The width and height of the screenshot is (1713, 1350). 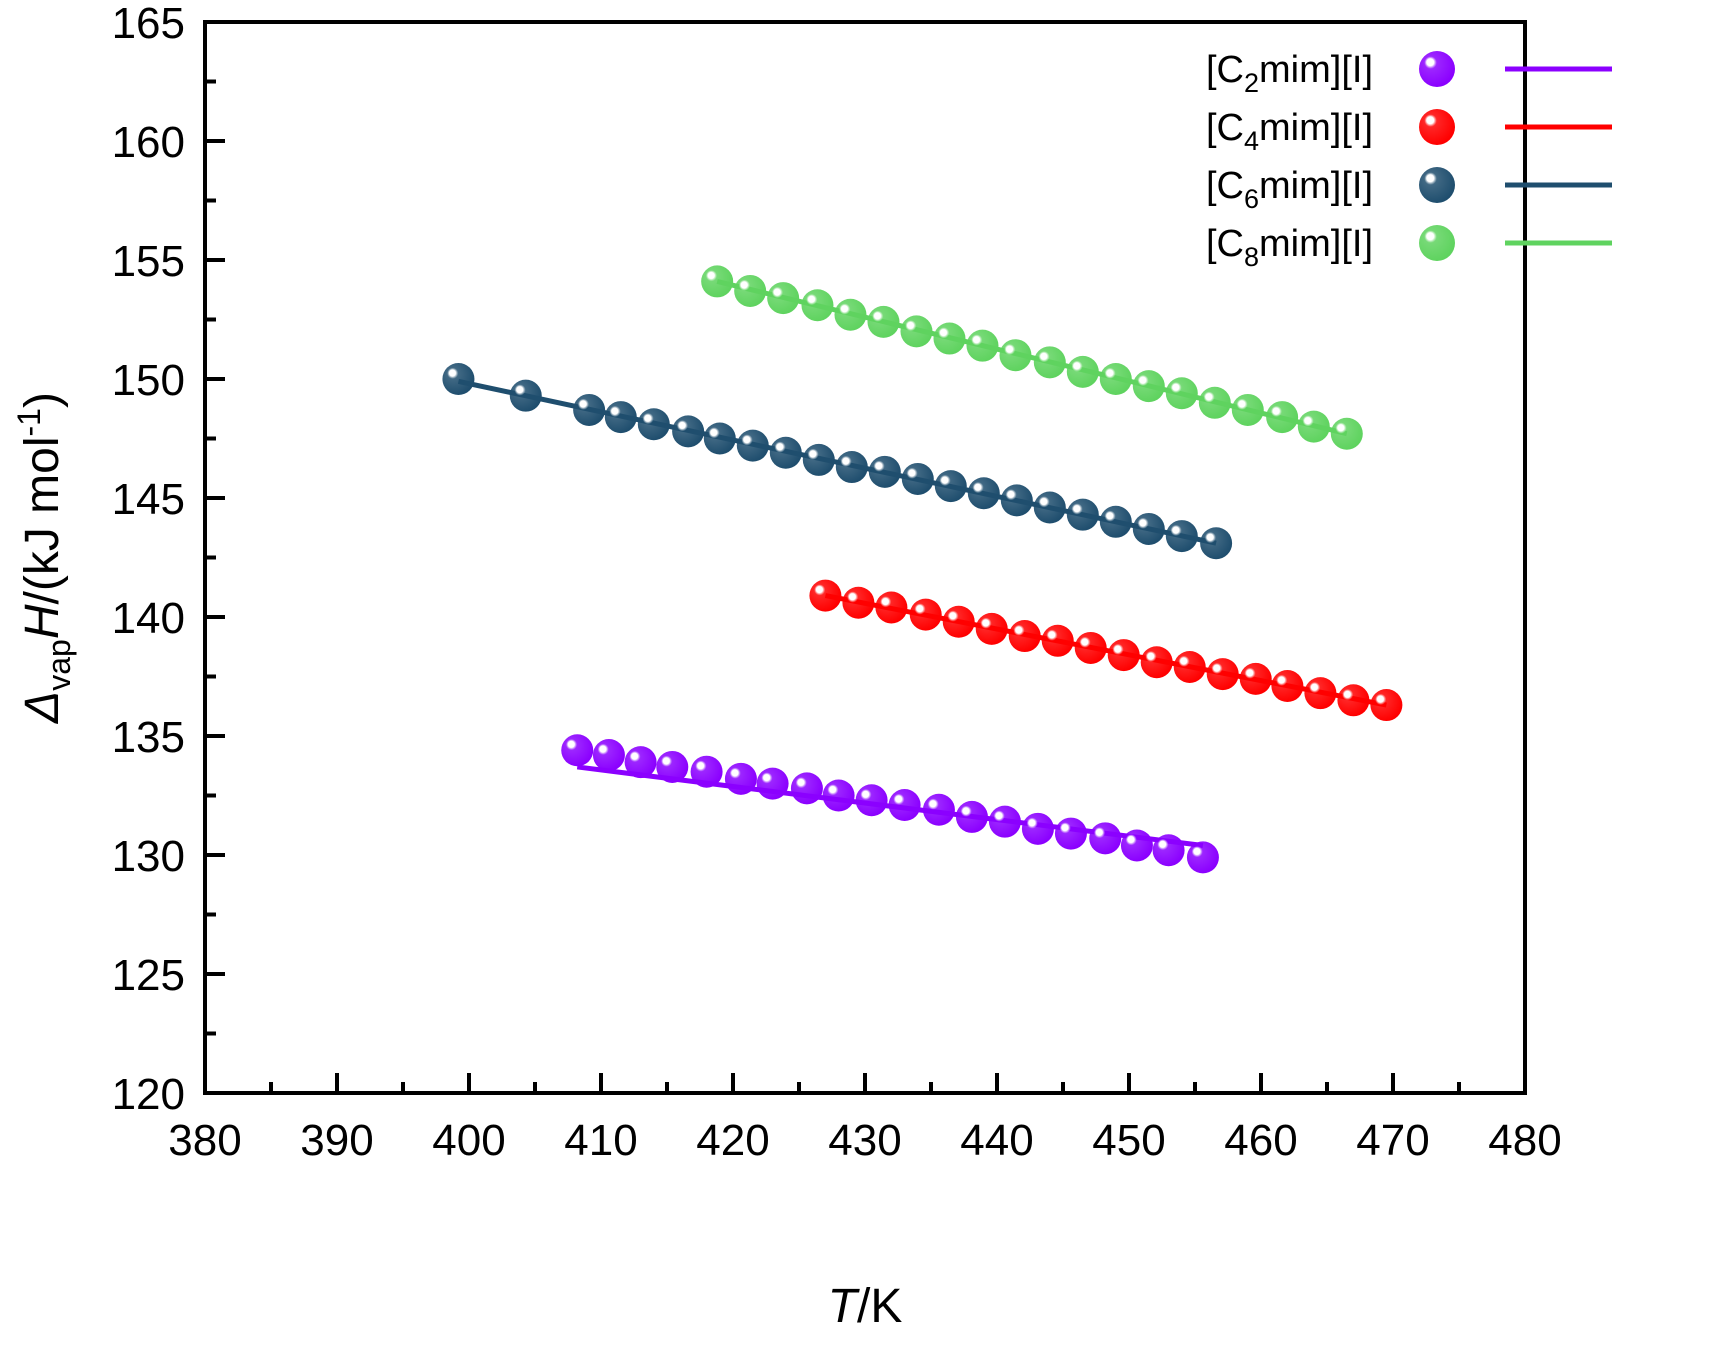 I want to click on y-axis-title-close: ), so click(x=42, y=400).